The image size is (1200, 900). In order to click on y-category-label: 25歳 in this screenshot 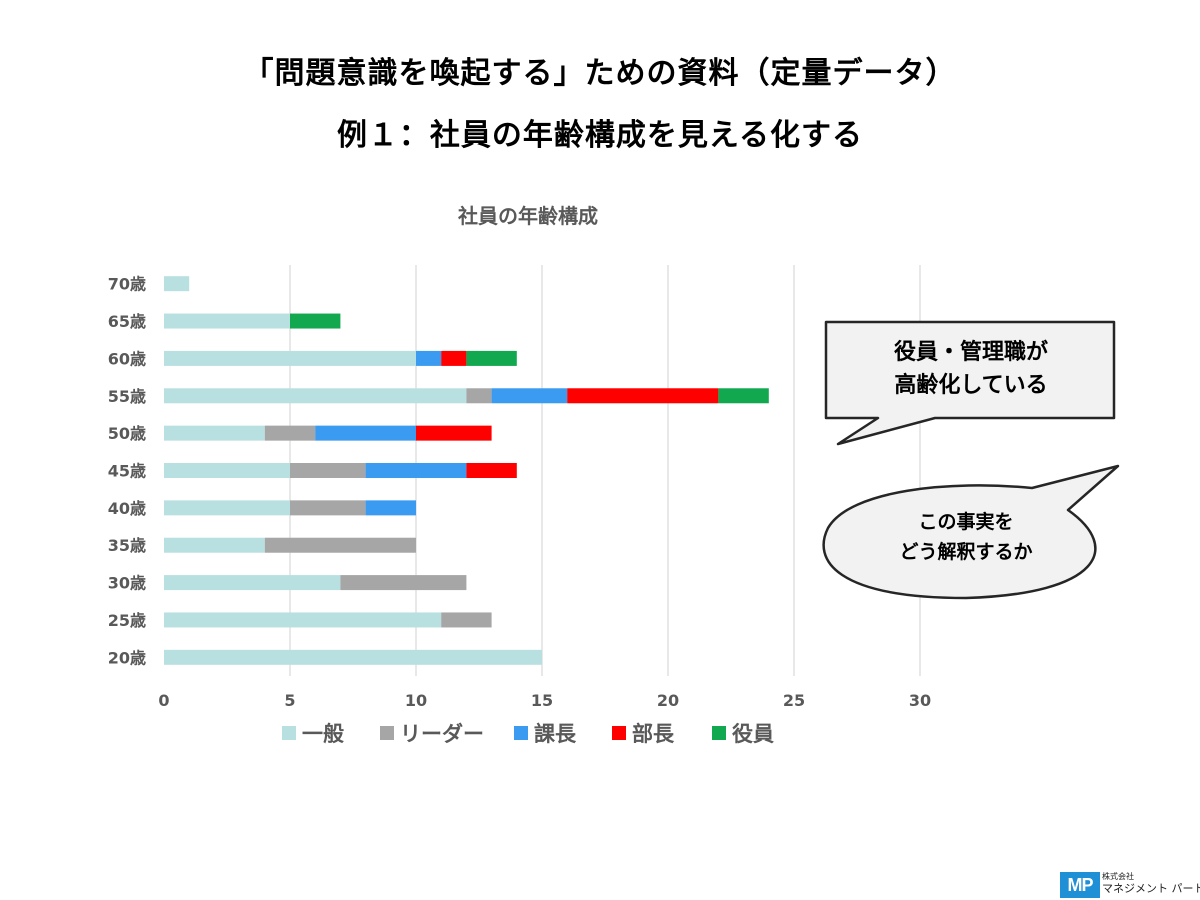, I will do `click(127, 620)`.